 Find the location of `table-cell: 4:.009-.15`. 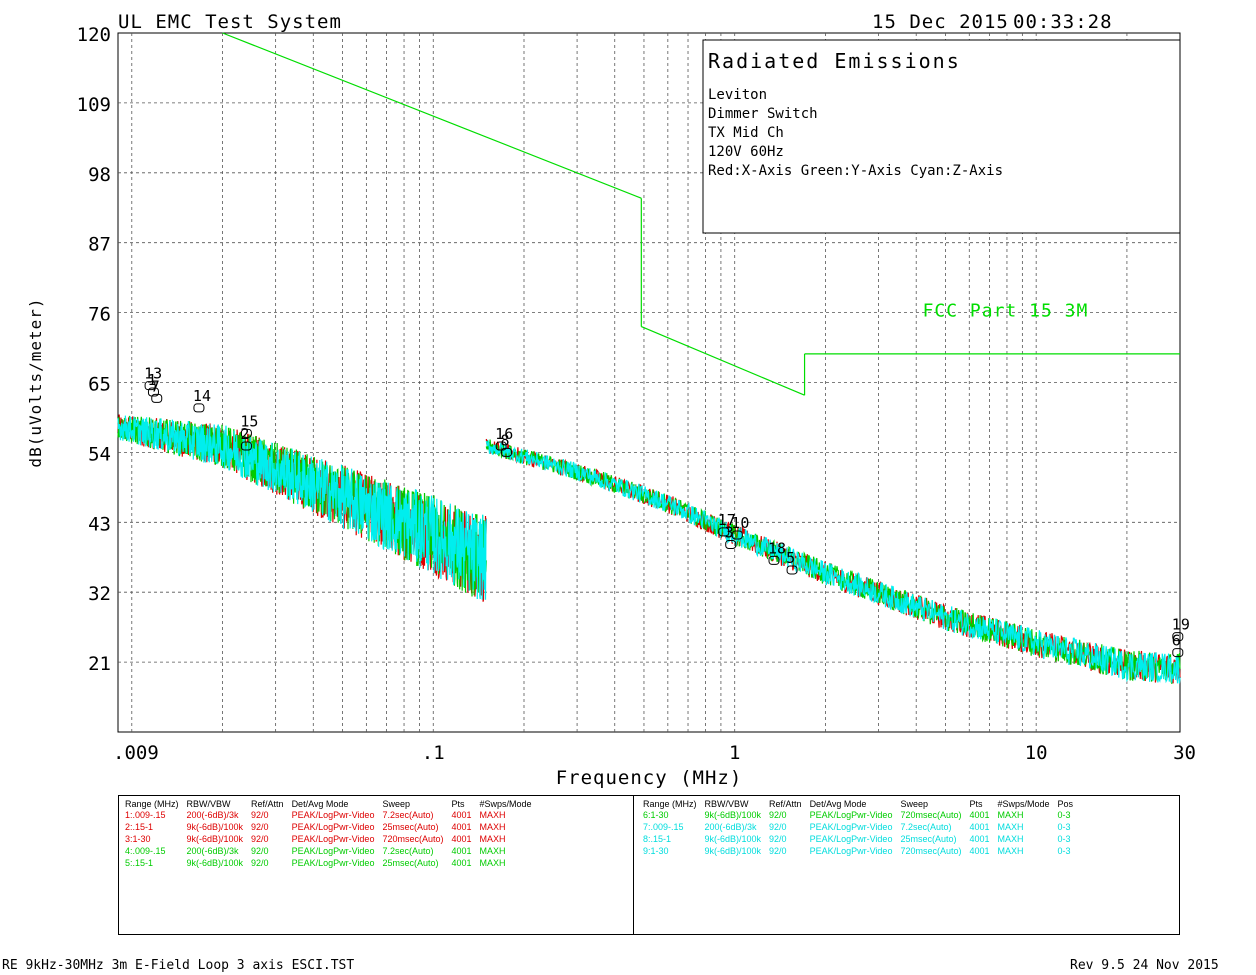

table-cell: 4:.009-.15 is located at coordinates (145, 851).